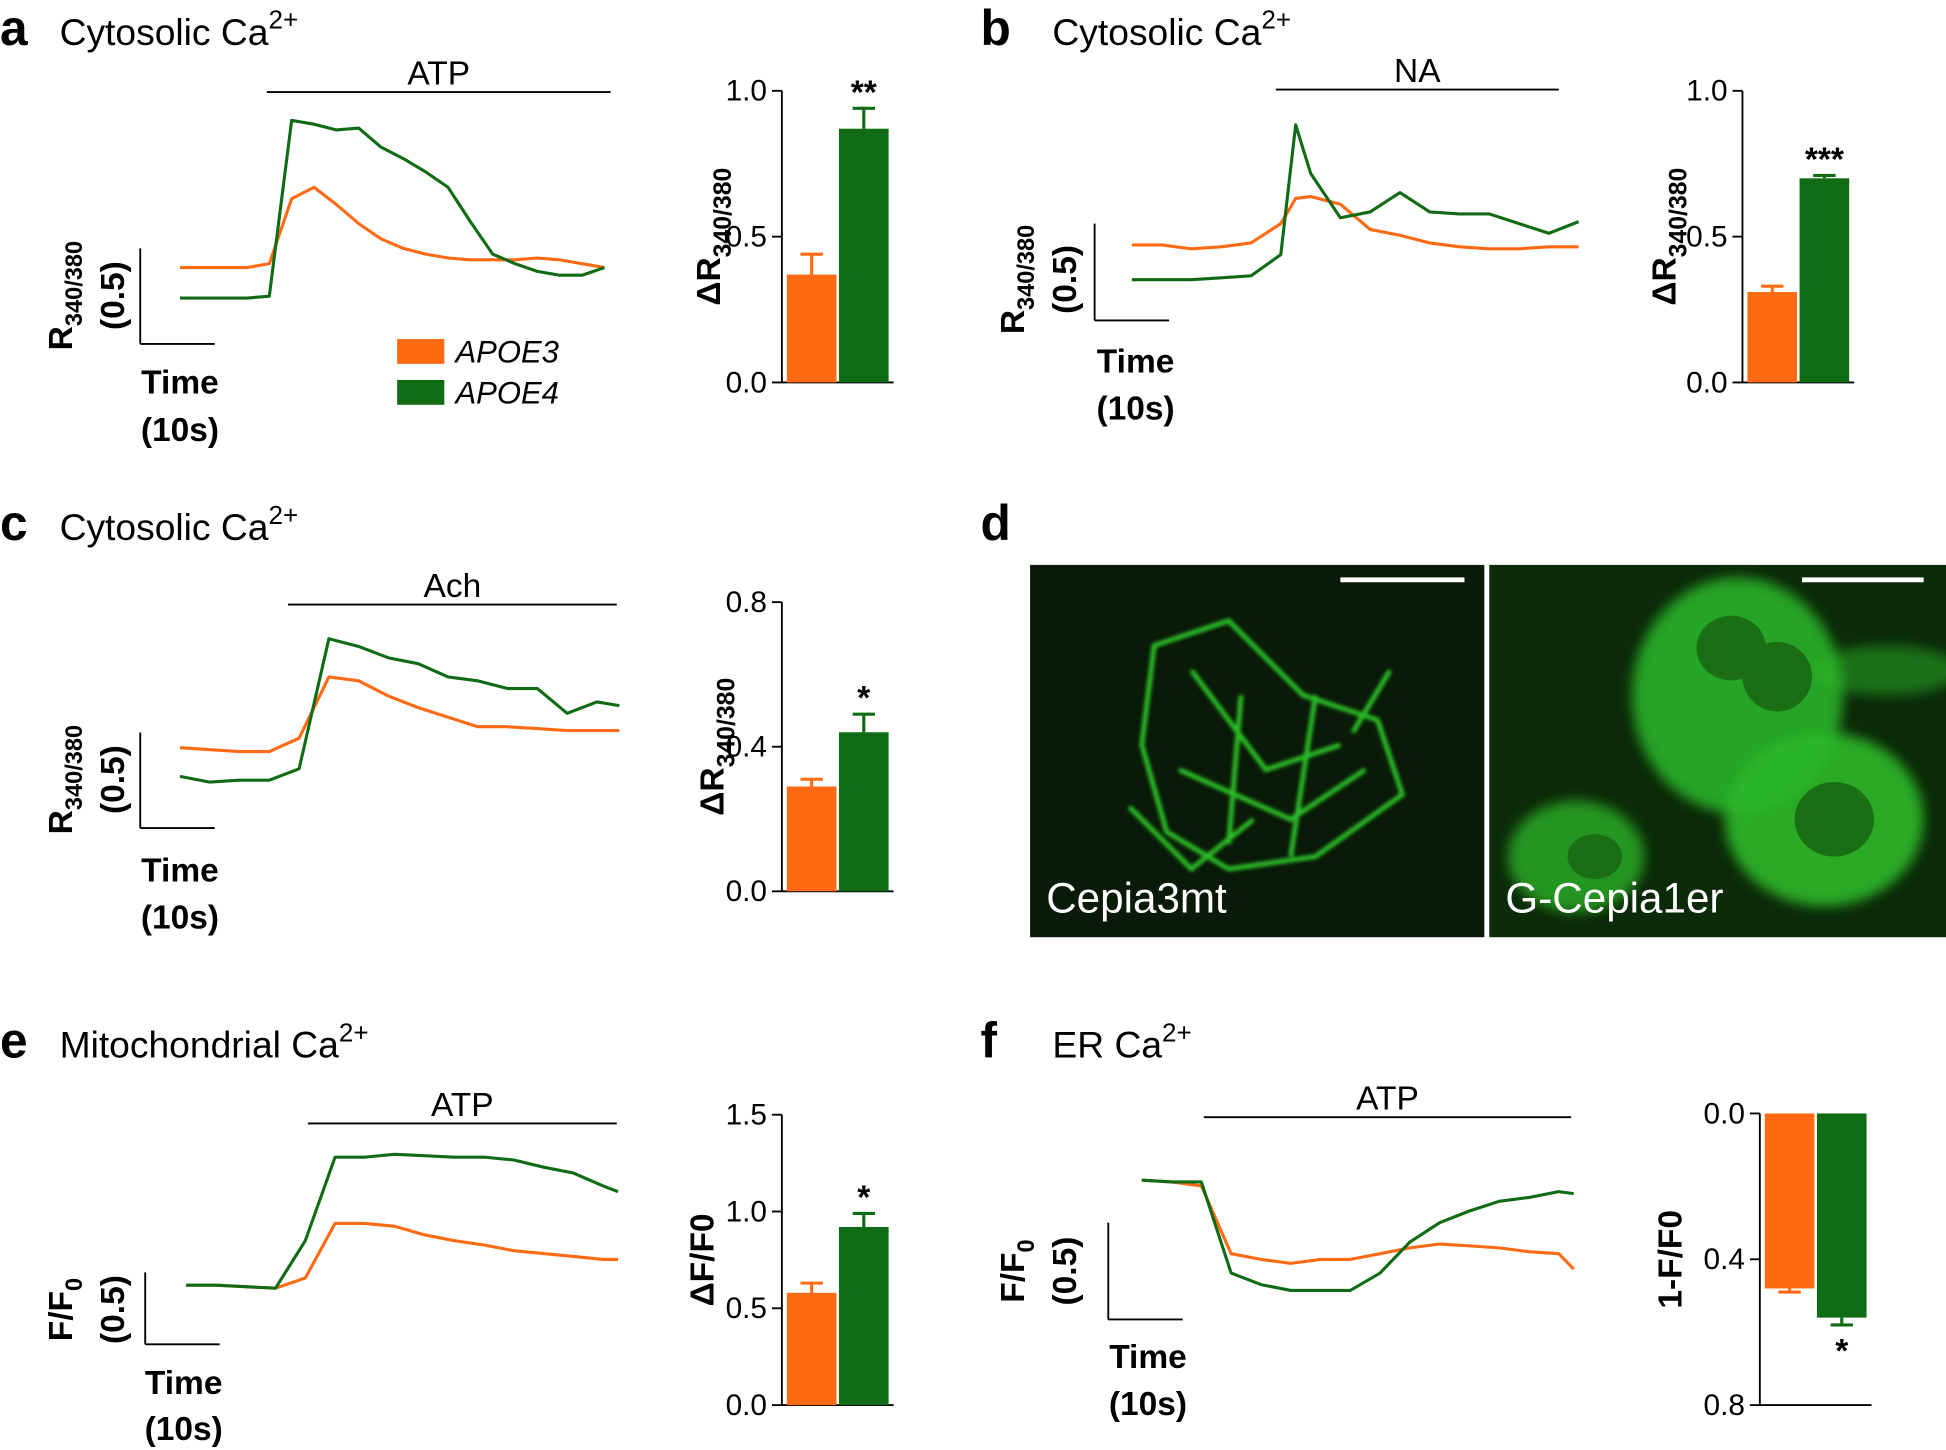  I want to click on scale-y-title: R340/380, so click(65, 295).